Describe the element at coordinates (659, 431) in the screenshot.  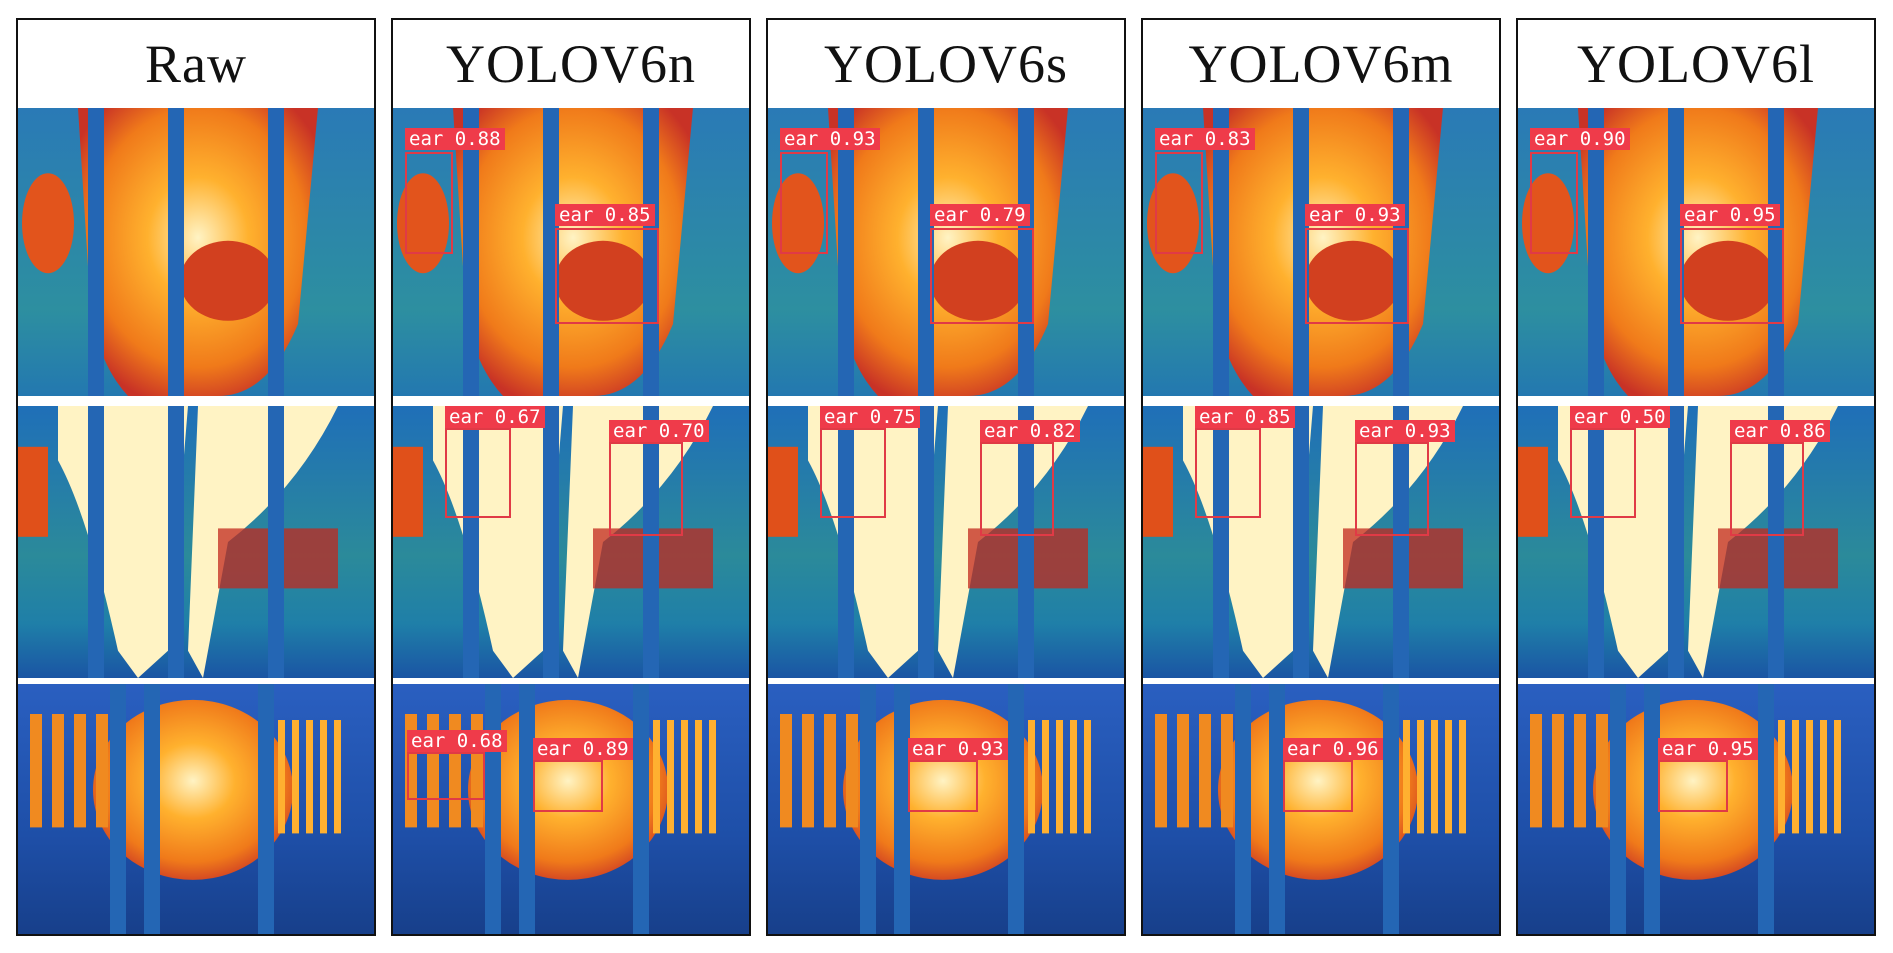
I see `detection-label: ear 0.70` at that location.